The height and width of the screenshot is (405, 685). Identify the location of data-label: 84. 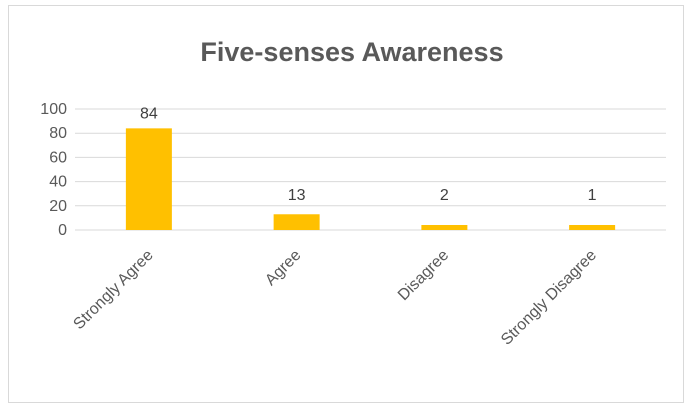
(149, 113).